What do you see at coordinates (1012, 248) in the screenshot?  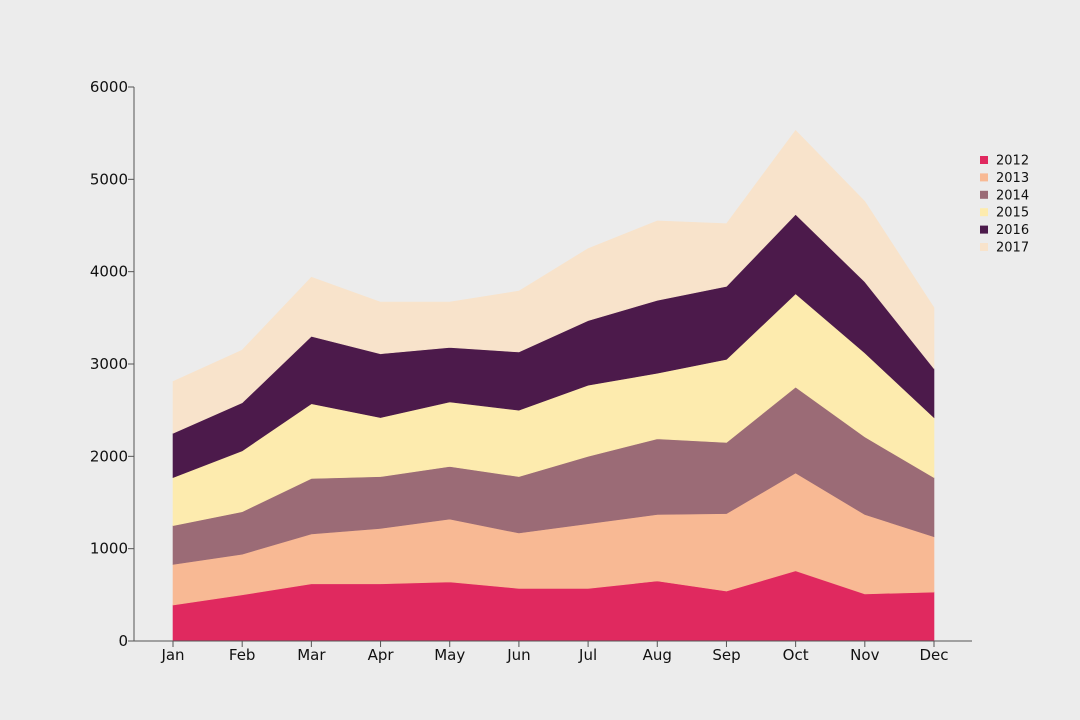 I see `legend-label: 2017` at bounding box center [1012, 248].